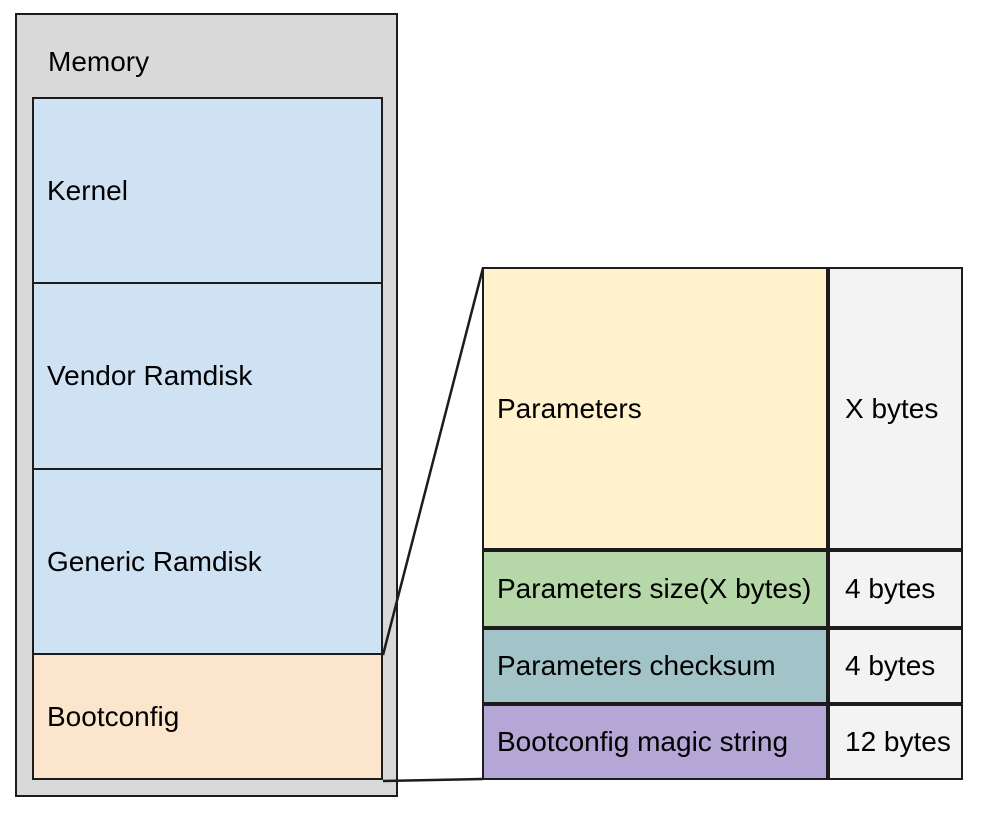 The height and width of the screenshot is (814, 984). I want to click on detail-row-parameters-checksum-size: 4 bytes, so click(890, 665).